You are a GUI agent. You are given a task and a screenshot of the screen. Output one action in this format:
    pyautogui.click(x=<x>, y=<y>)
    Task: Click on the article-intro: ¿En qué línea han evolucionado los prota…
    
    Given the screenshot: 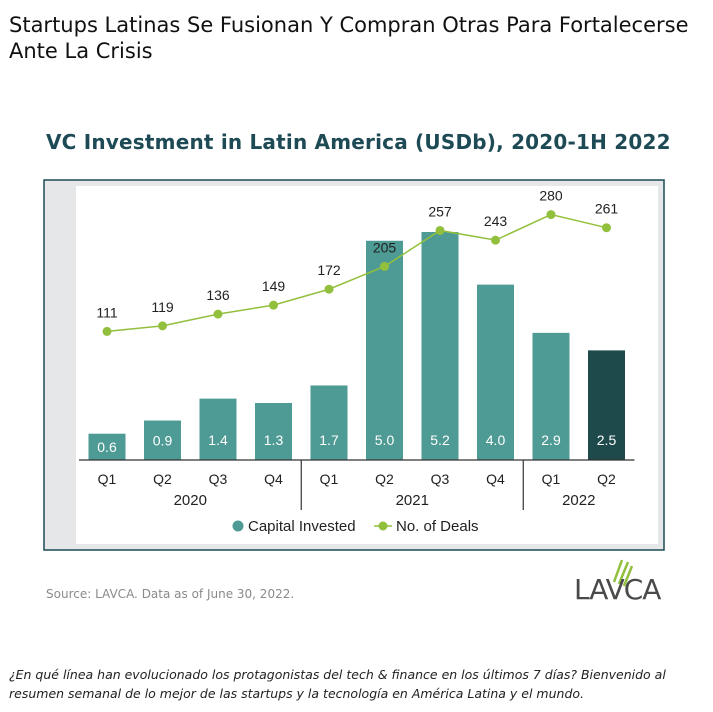 What is the action you would take?
    pyautogui.click(x=337, y=684)
    